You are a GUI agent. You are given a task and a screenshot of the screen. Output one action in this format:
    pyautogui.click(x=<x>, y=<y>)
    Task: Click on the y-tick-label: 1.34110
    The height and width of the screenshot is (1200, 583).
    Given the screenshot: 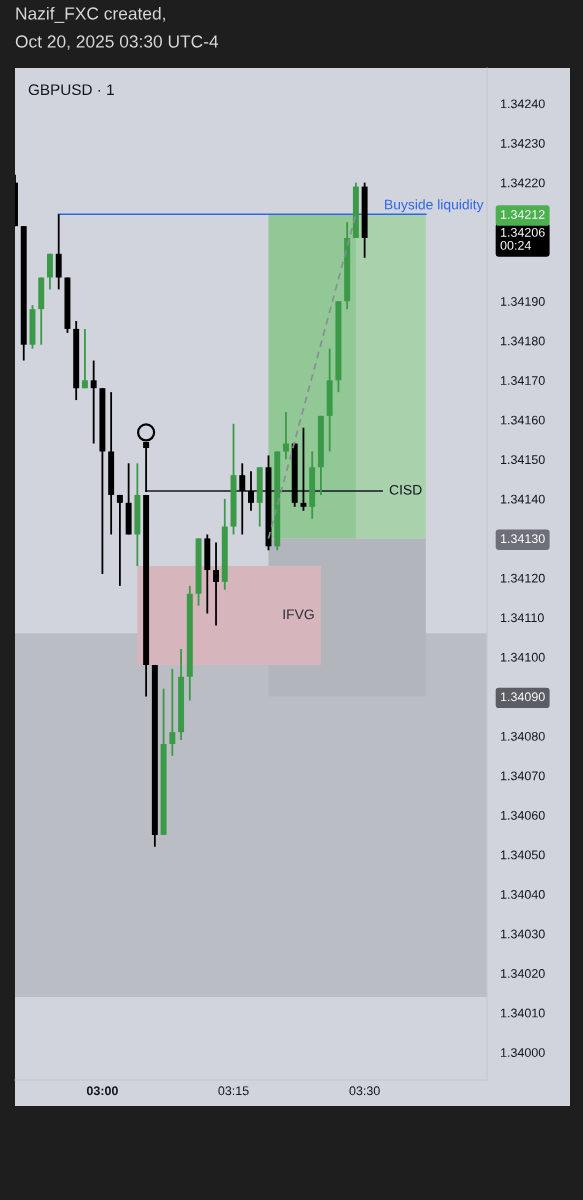 What is the action you would take?
    pyautogui.click(x=522, y=618)
    